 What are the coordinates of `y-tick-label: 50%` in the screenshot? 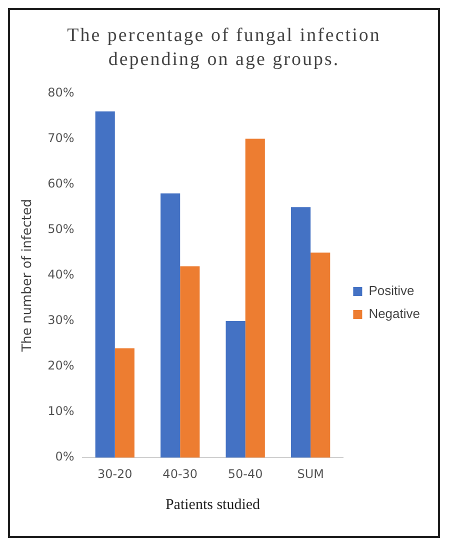 It's located at (61, 229).